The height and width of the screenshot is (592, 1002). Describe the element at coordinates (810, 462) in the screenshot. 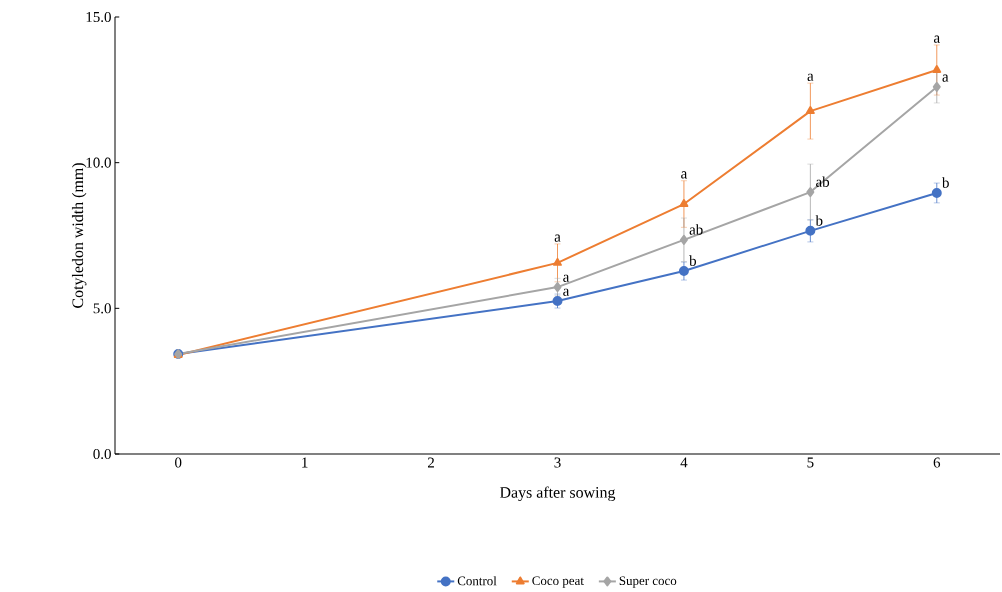

I see `x-tick-label: 5` at that location.